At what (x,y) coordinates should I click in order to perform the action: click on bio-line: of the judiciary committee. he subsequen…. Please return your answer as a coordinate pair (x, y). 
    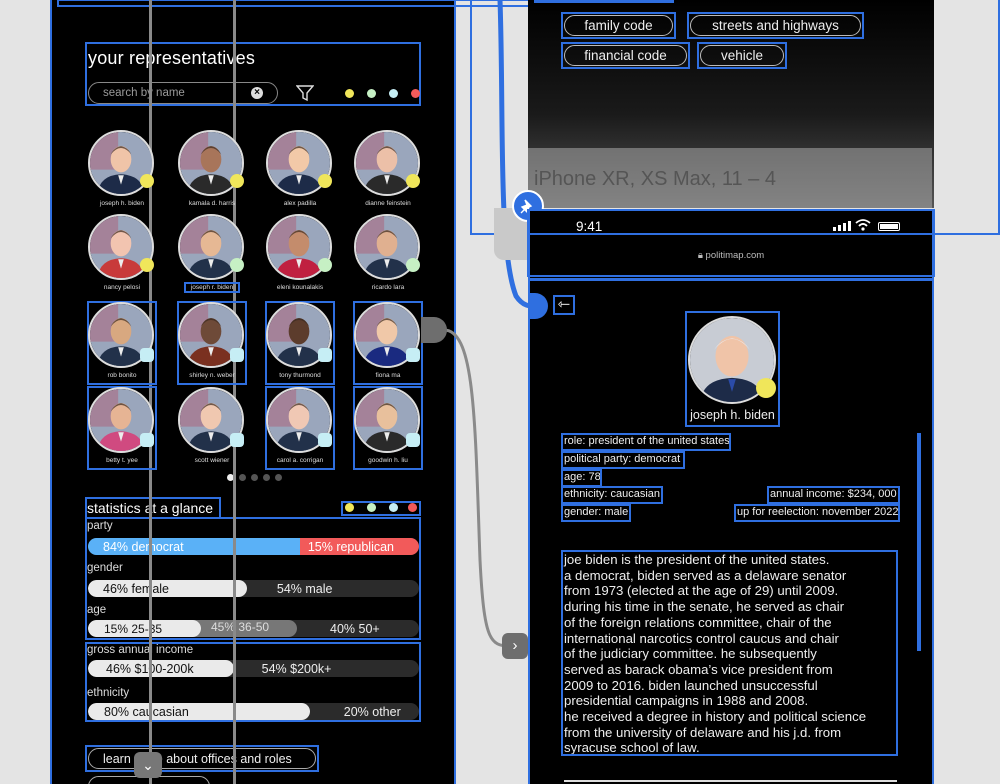
    Looking at the image, I should click on (690, 654).